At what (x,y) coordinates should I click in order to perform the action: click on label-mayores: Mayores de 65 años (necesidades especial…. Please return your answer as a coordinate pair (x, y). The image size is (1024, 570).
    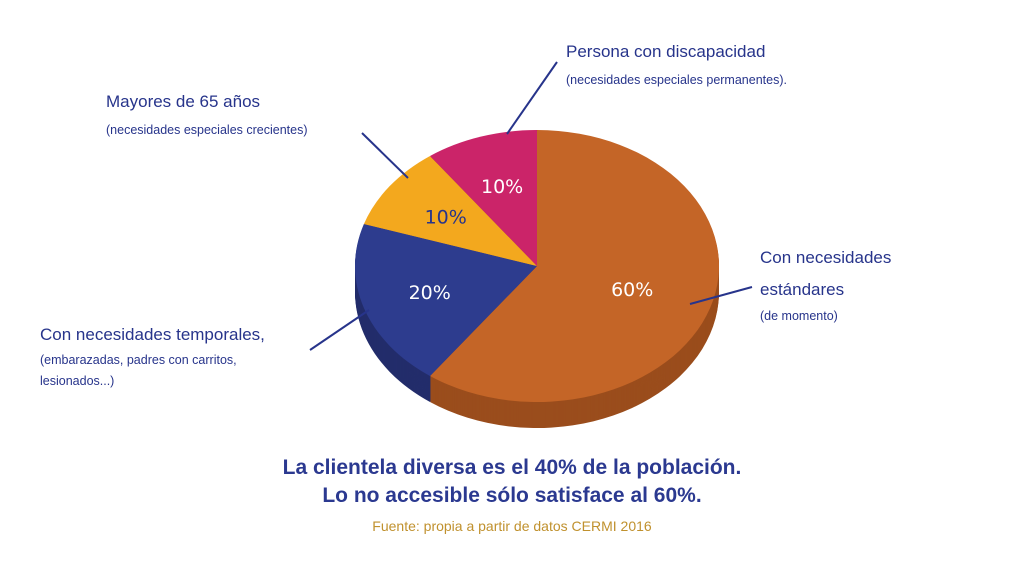
    Looking at the image, I should click on (207, 116).